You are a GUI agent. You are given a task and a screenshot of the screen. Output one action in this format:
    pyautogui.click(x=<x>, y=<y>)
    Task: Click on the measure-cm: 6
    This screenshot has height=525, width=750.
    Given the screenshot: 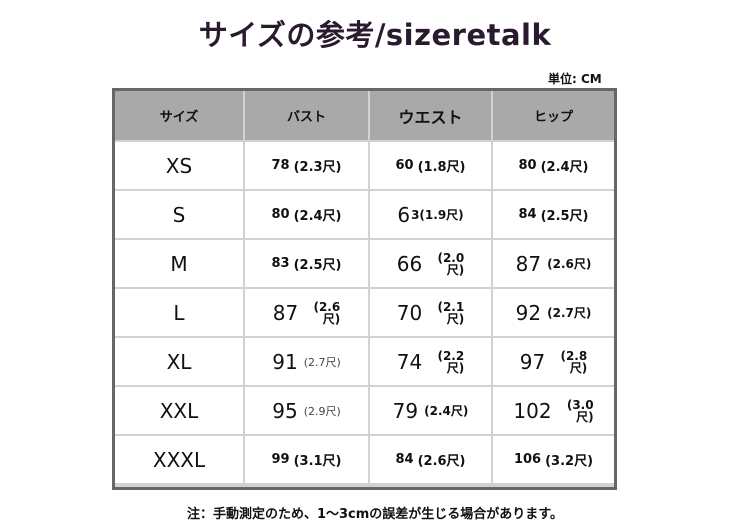 What is the action you would take?
    pyautogui.click(x=404, y=214)
    